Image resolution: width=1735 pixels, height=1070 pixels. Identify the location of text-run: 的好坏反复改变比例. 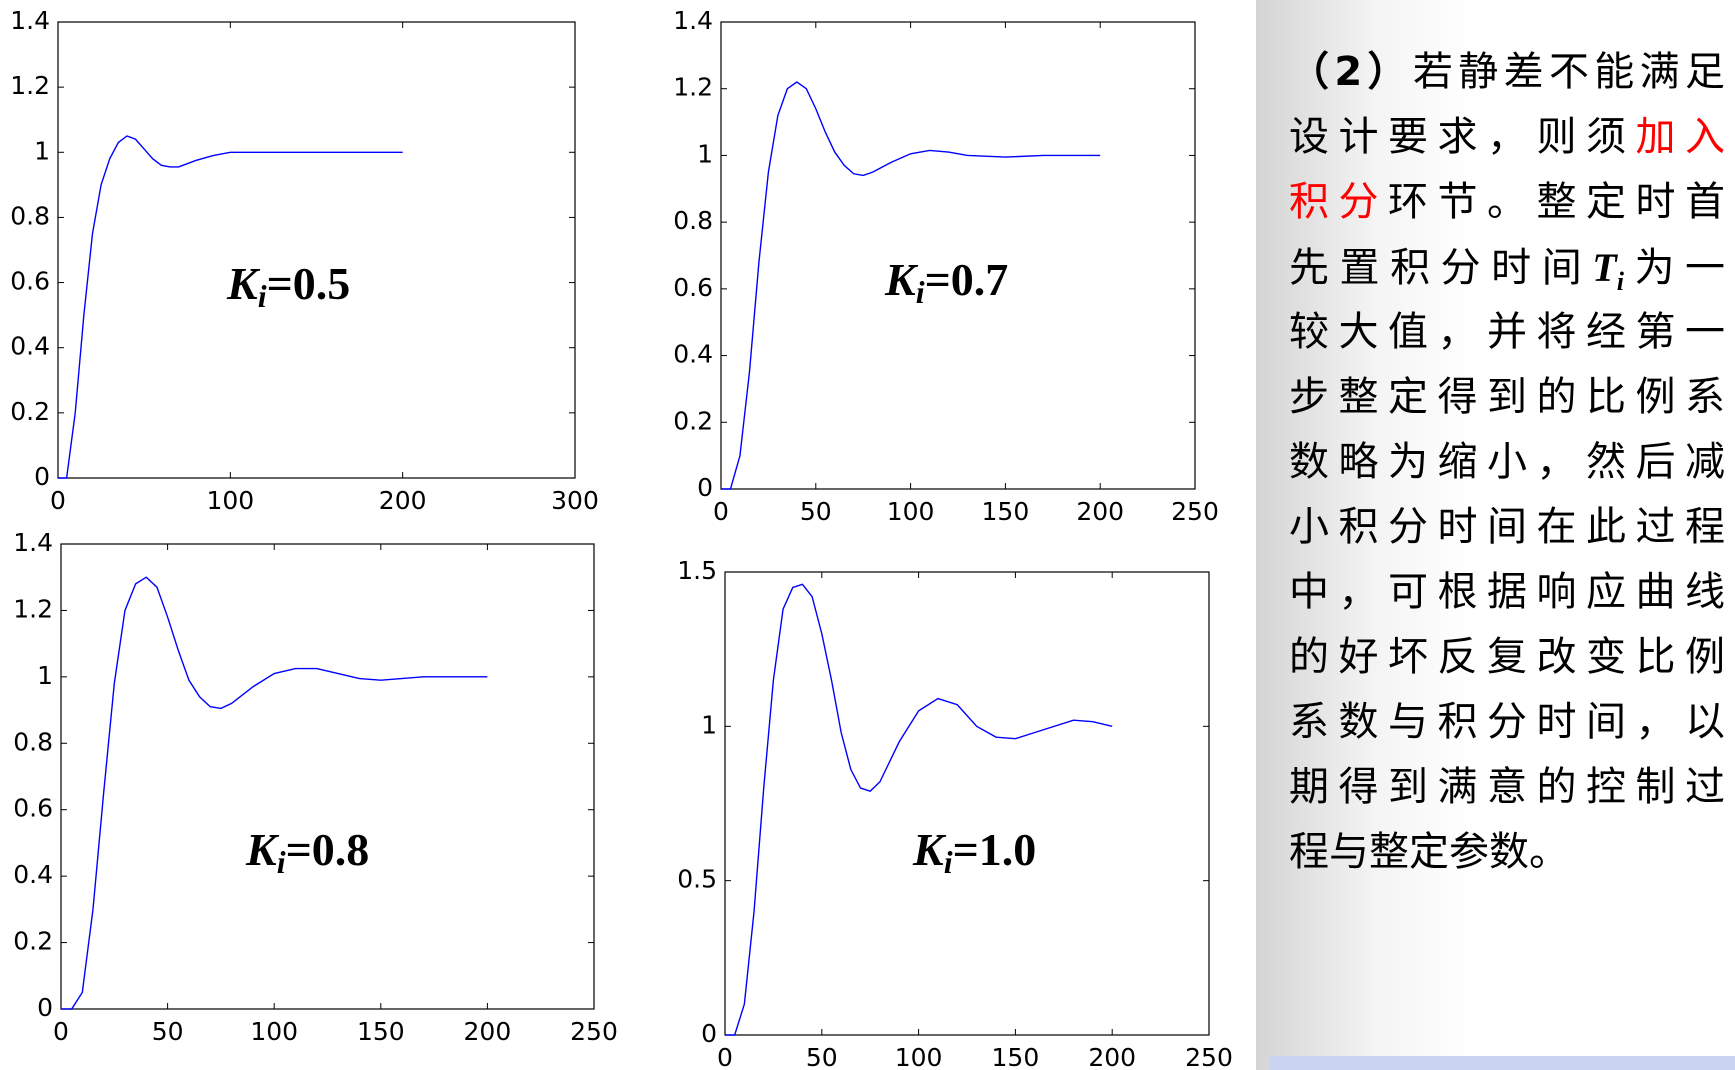
(1507, 657).